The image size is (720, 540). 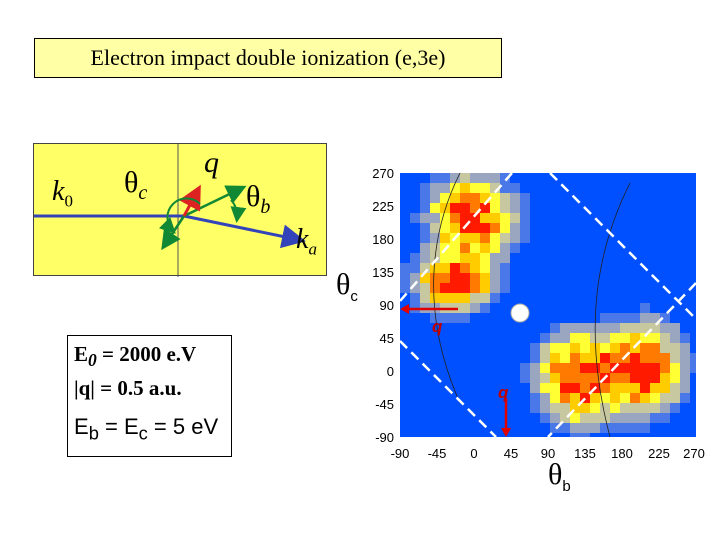 I want to click on kinematics-vectors, so click(x=170, y=210).